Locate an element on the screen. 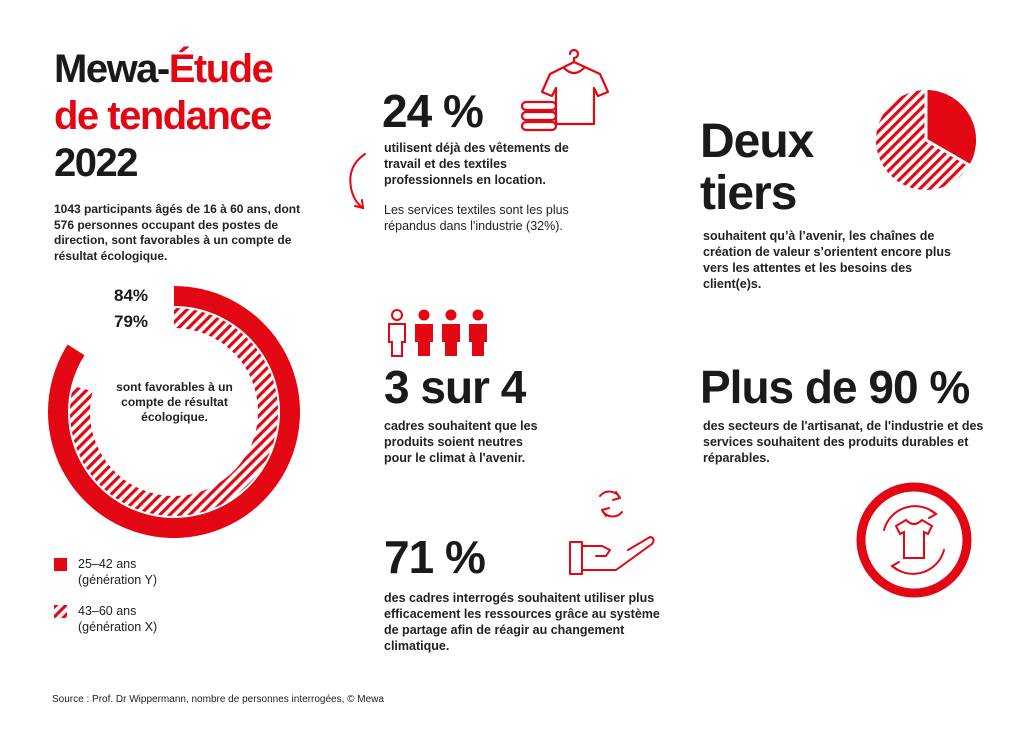 The height and width of the screenshot is (732, 1024). legend-swatch-solid is located at coordinates (60, 564).